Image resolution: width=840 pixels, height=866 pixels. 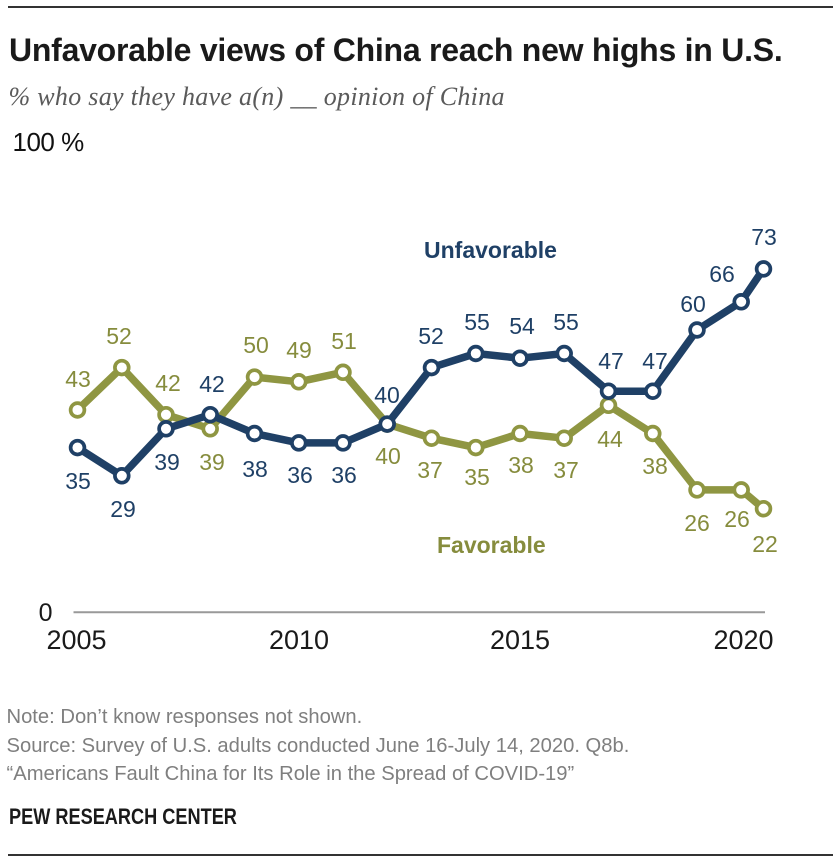 I want to click on svg-text: 51, so click(x=344, y=341).